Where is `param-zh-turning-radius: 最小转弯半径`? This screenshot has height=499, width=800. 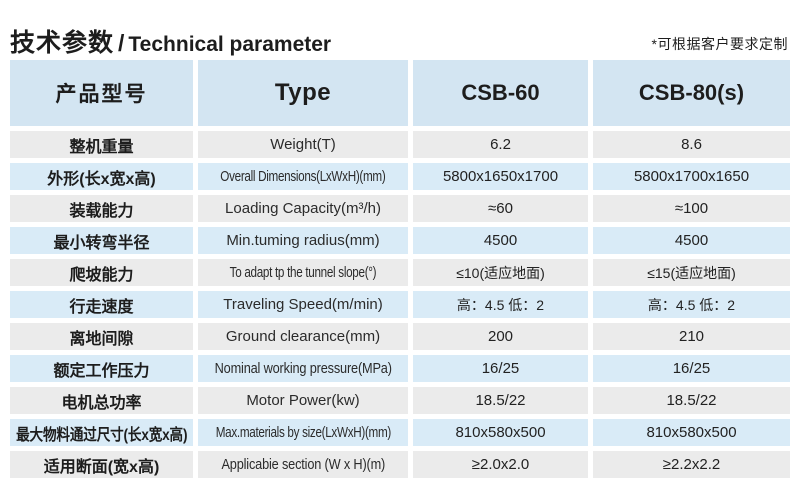
param-zh-turning-radius: 最小转弯半径 is located at coordinates (101, 240).